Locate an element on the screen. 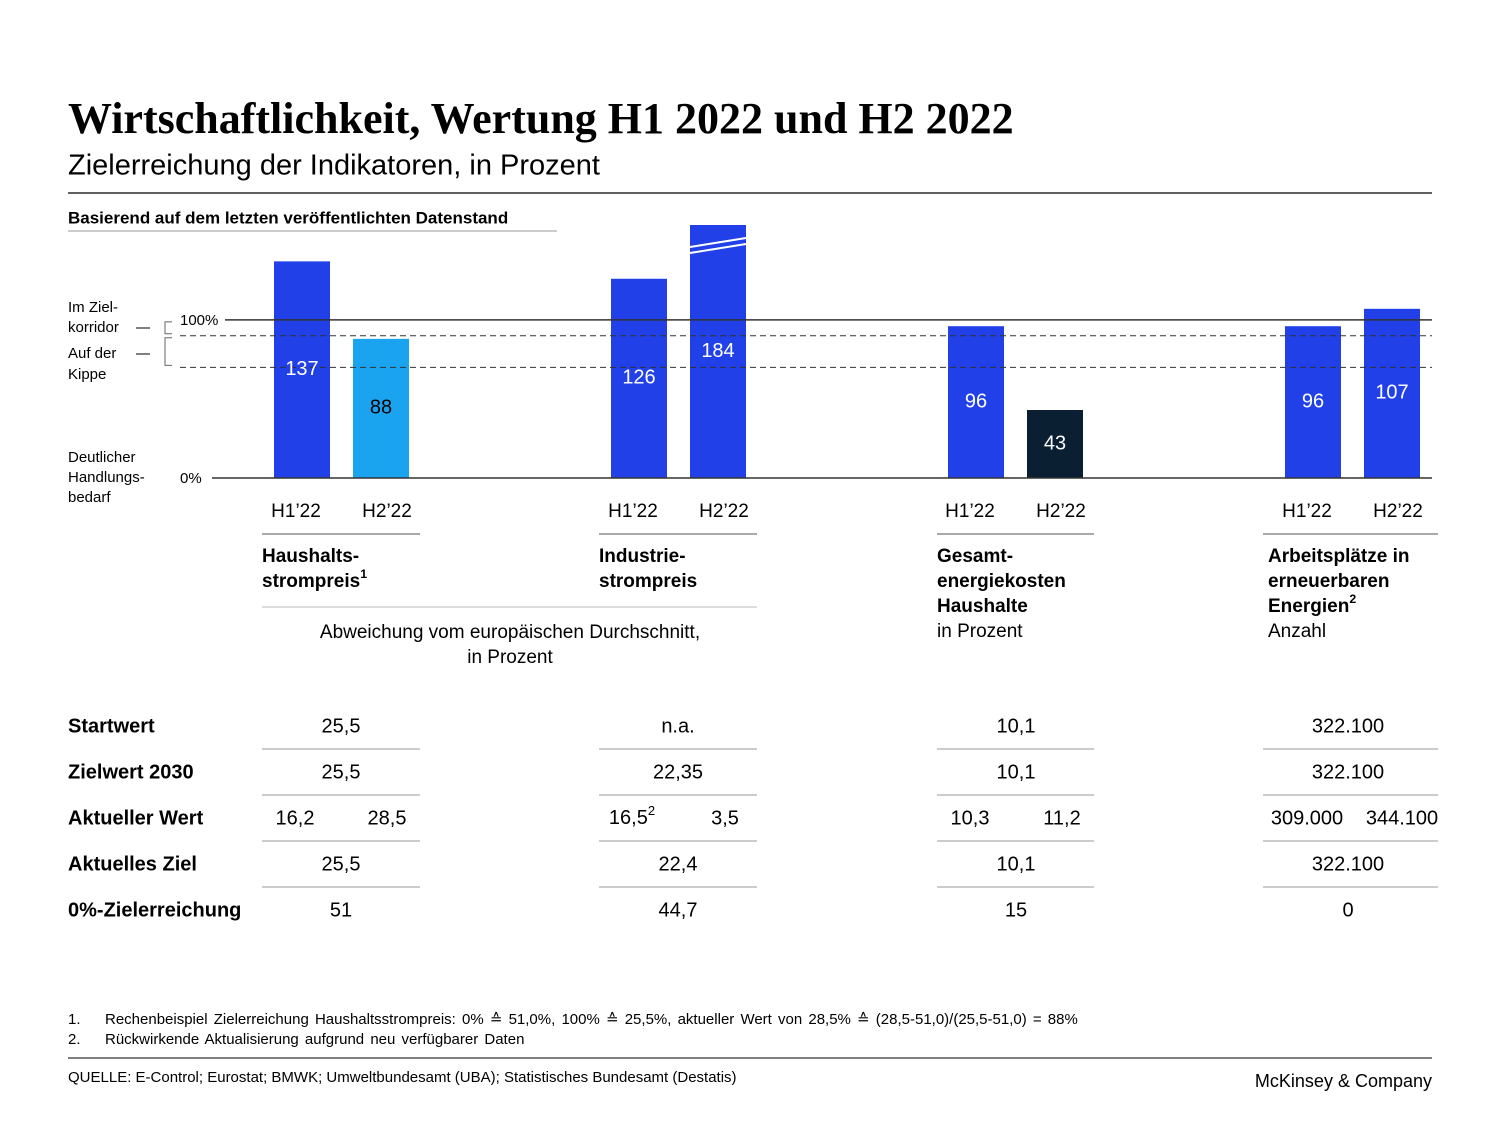  group-name: erneuerbaren is located at coordinates (1328, 581).